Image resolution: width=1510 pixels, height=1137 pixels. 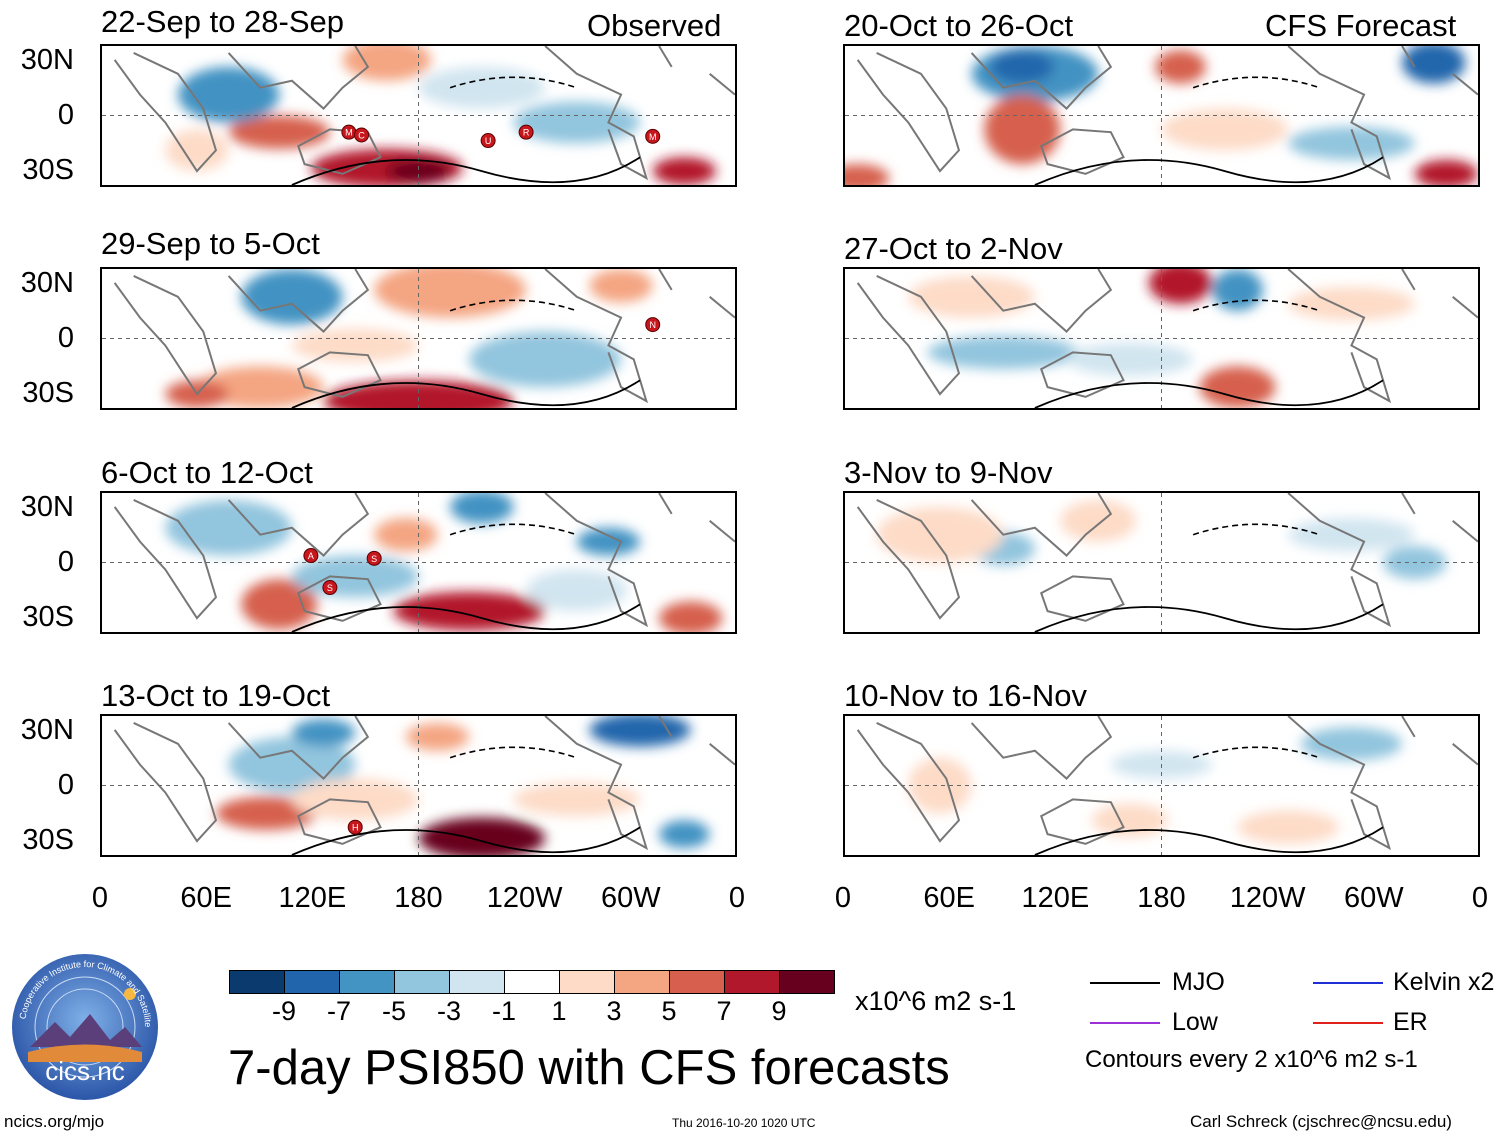 I want to click on lon-label: 60E, so click(x=949, y=898).